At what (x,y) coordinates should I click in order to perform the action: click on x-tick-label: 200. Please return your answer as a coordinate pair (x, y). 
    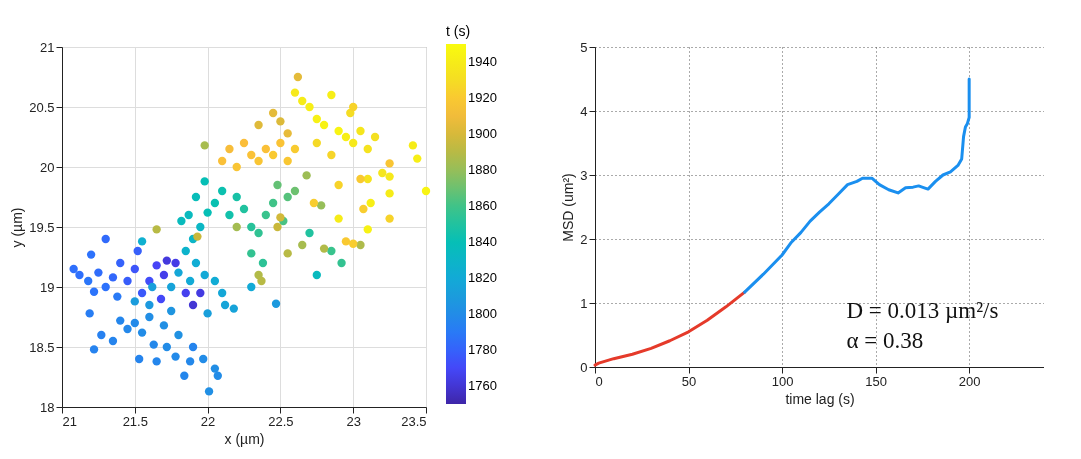
    Looking at the image, I should click on (969, 381).